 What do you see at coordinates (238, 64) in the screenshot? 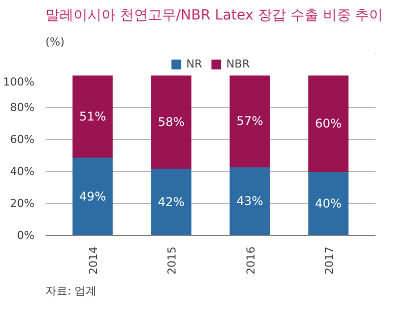
I see `legend-label: NBR` at bounding box center [238, 64].